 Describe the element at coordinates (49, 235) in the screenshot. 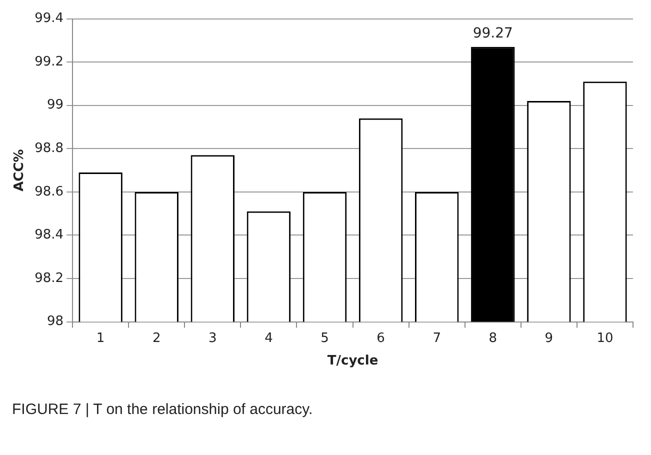

I see `y-tick-label: 98.4` at that location.